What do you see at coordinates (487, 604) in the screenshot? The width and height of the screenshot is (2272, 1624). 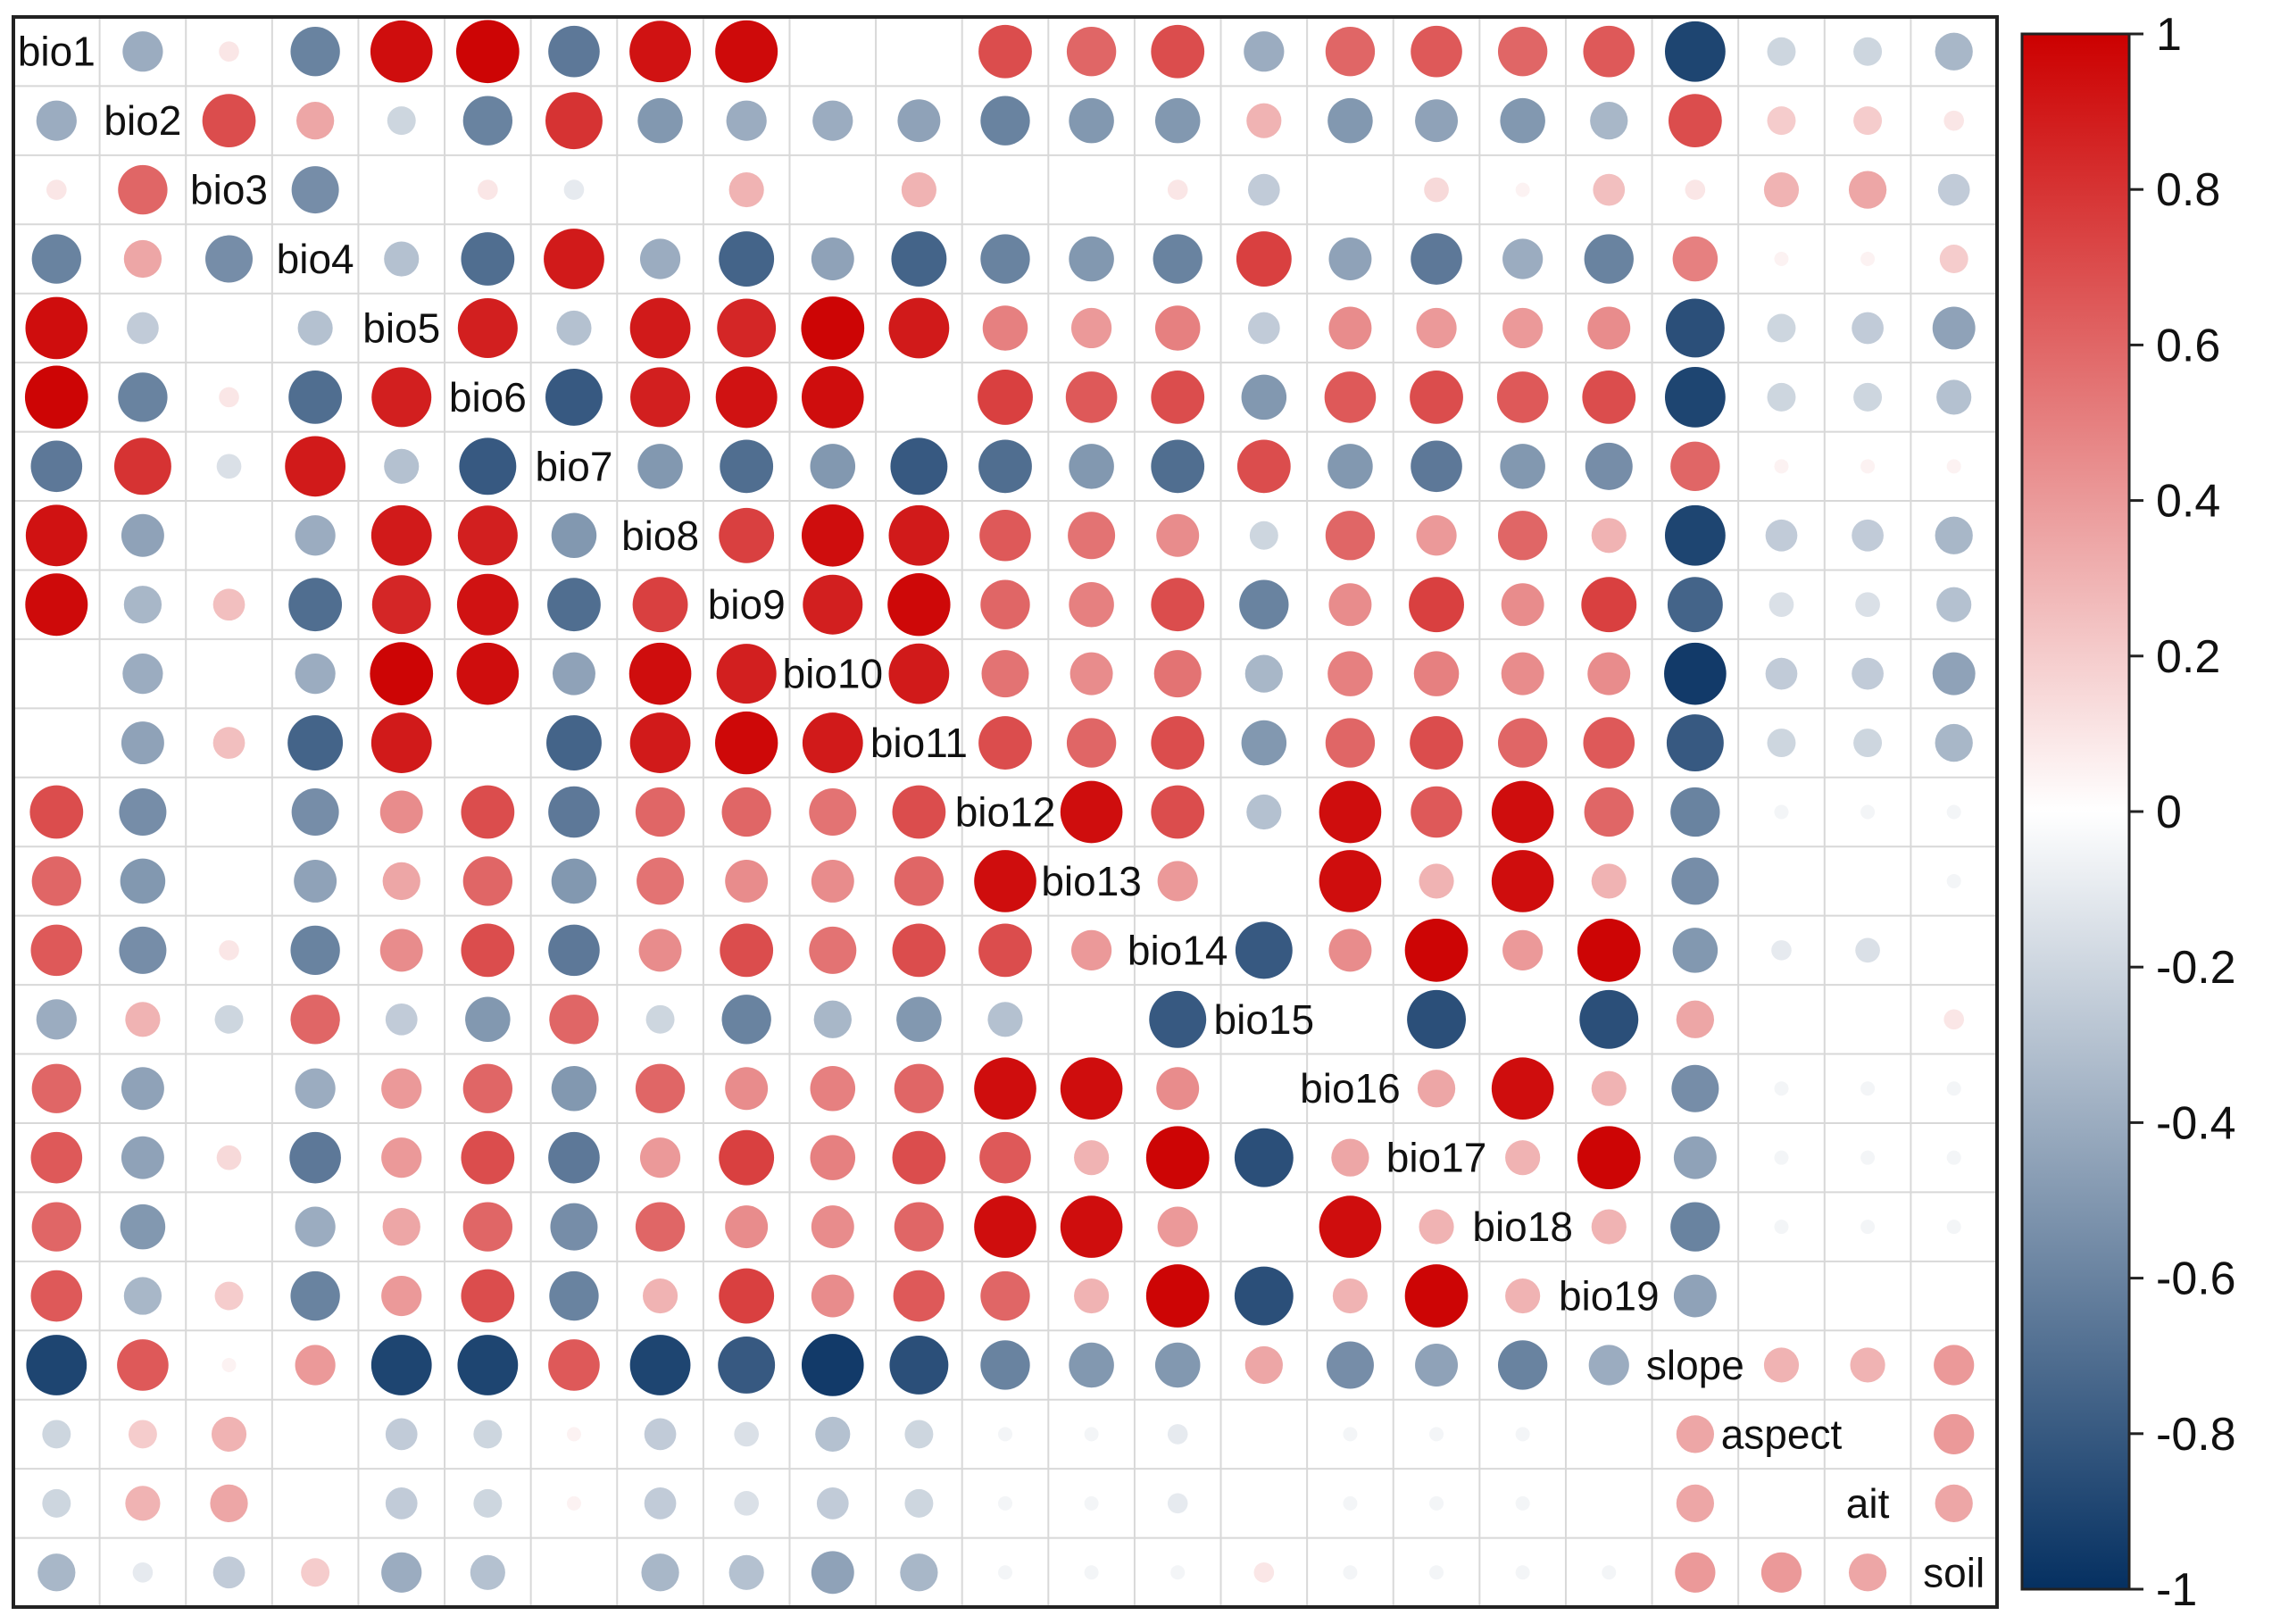 I see `corr-circle-bio9-bio6` at bounding box center [487, 604].